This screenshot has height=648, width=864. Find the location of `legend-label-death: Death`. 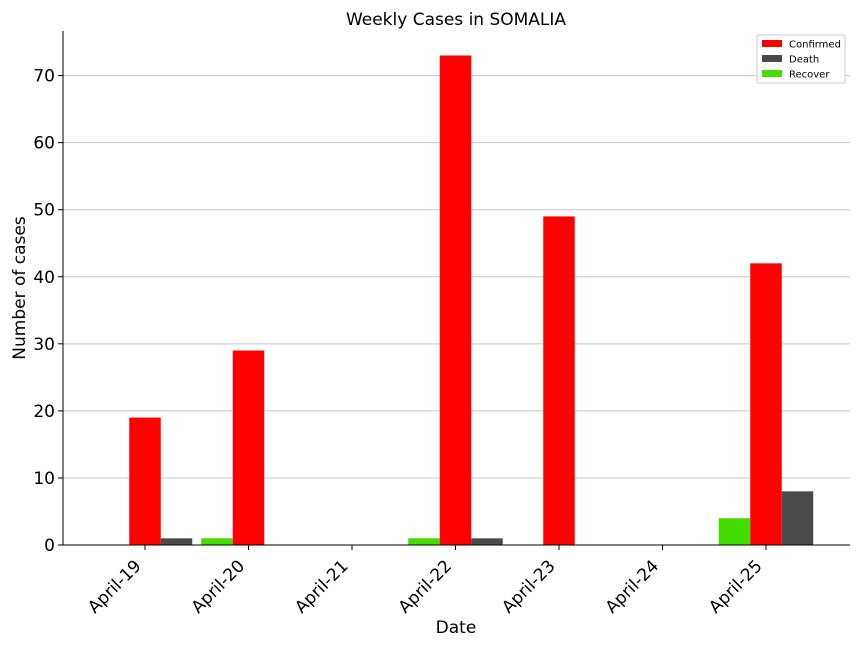

legend-label-death: Death is located at coordinates (804, 60).